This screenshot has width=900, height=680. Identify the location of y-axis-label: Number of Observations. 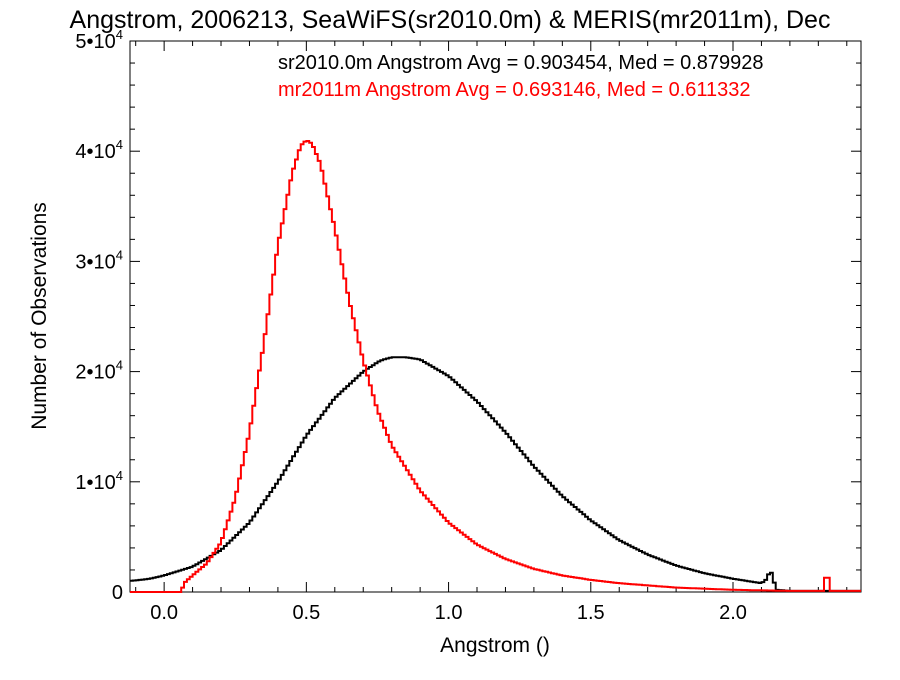
(39, 316).